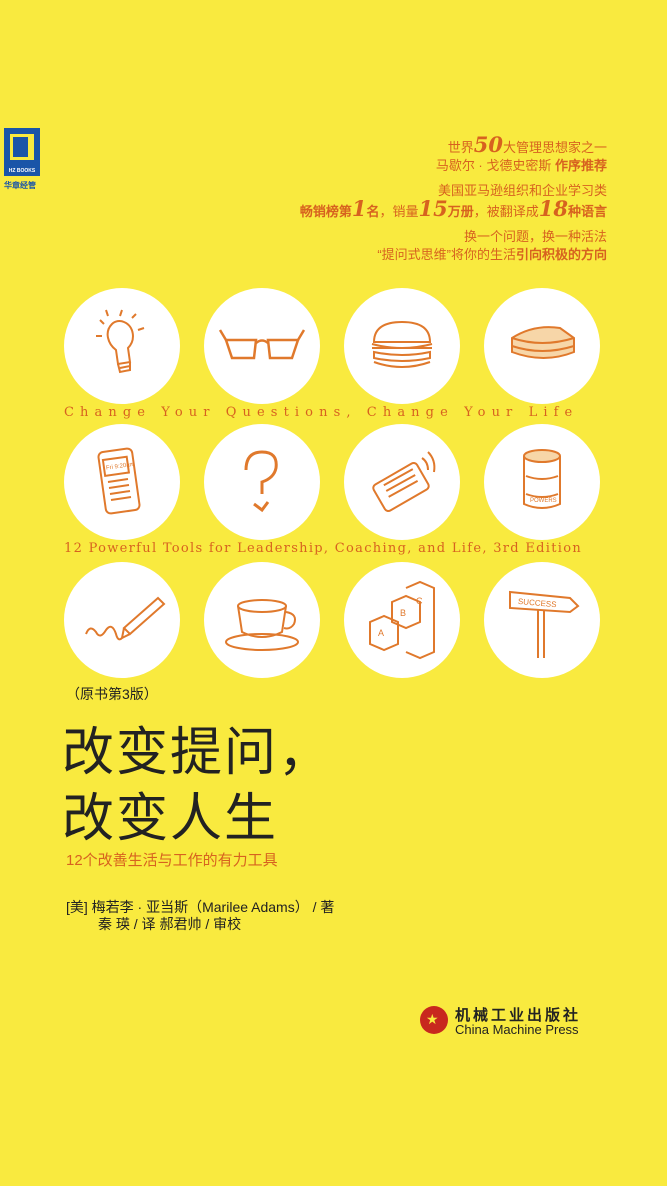 The height and width of the screenshot is (1186, 667). I want to click on cake-icon, so click(542, 346).